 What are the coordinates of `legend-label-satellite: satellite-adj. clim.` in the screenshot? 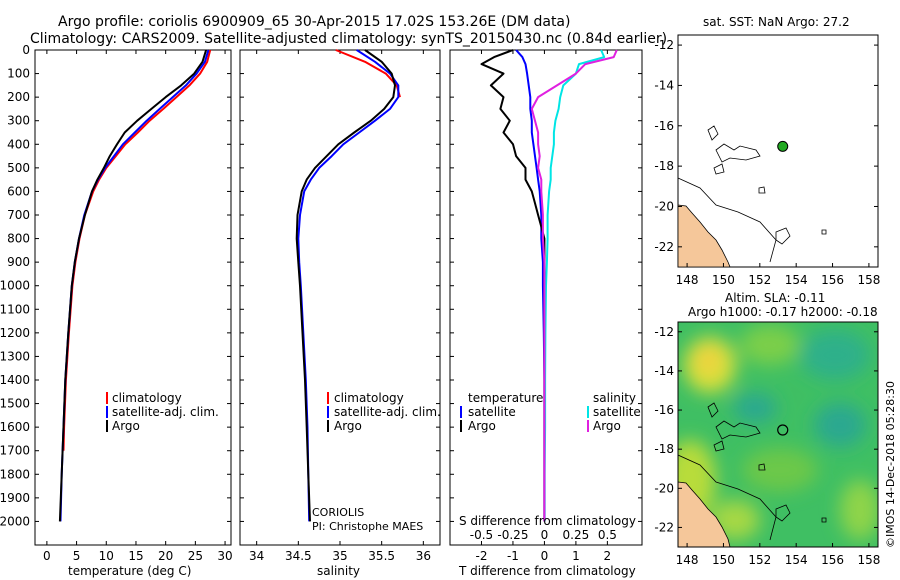 It's located at (165, 412).